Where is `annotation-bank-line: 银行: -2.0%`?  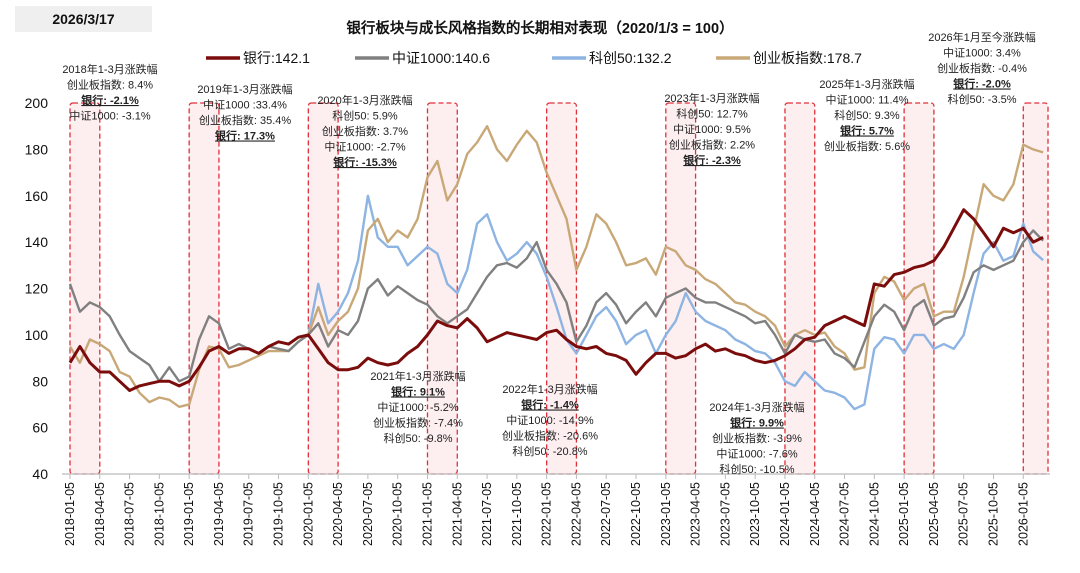 annotation-bank-line: 银行: -2.0% is located at coordinates (982, 84).